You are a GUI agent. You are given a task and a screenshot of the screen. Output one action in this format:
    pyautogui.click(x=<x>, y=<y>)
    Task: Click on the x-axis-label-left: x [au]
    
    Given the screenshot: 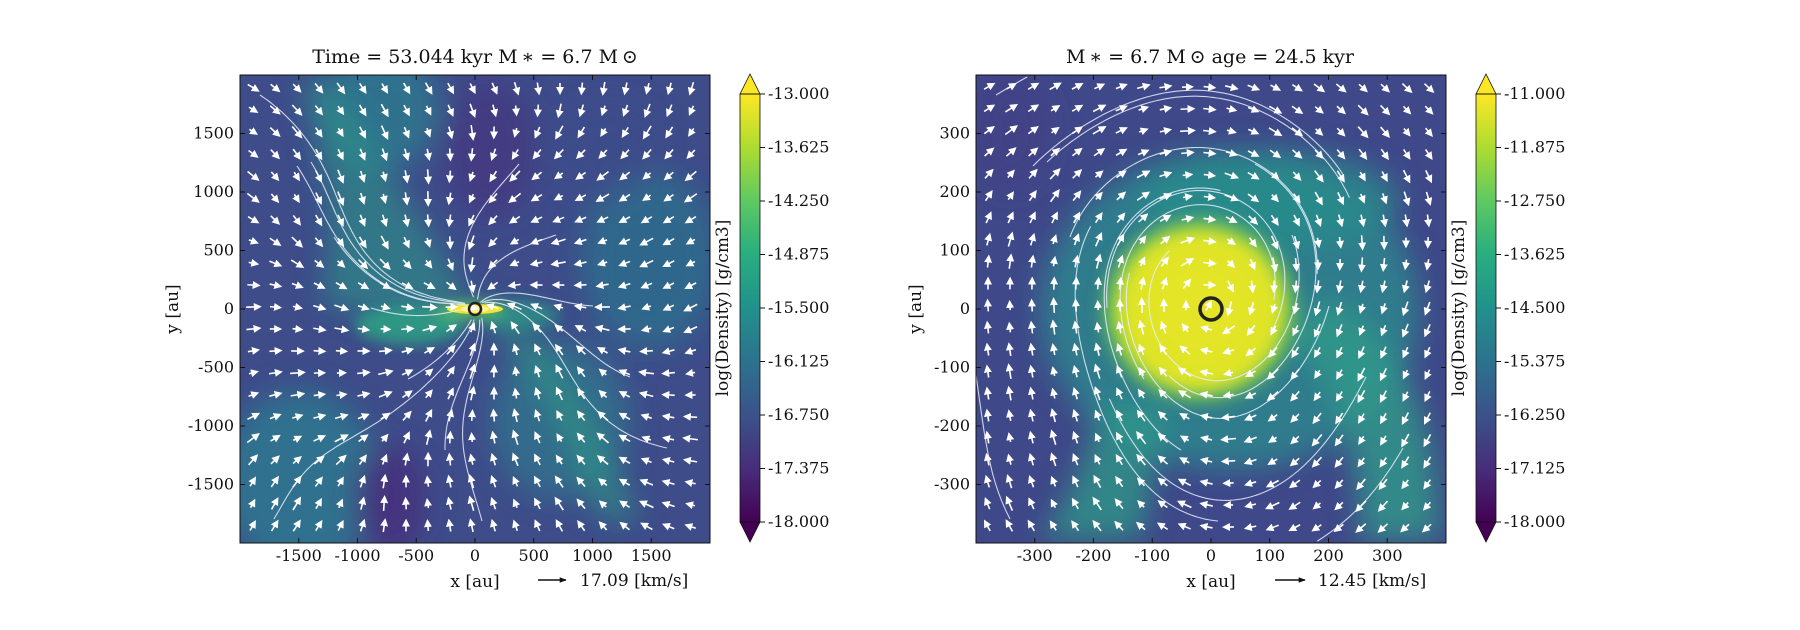 What is the action you would take?
    pyautogui.click(x=474, y=582)
    